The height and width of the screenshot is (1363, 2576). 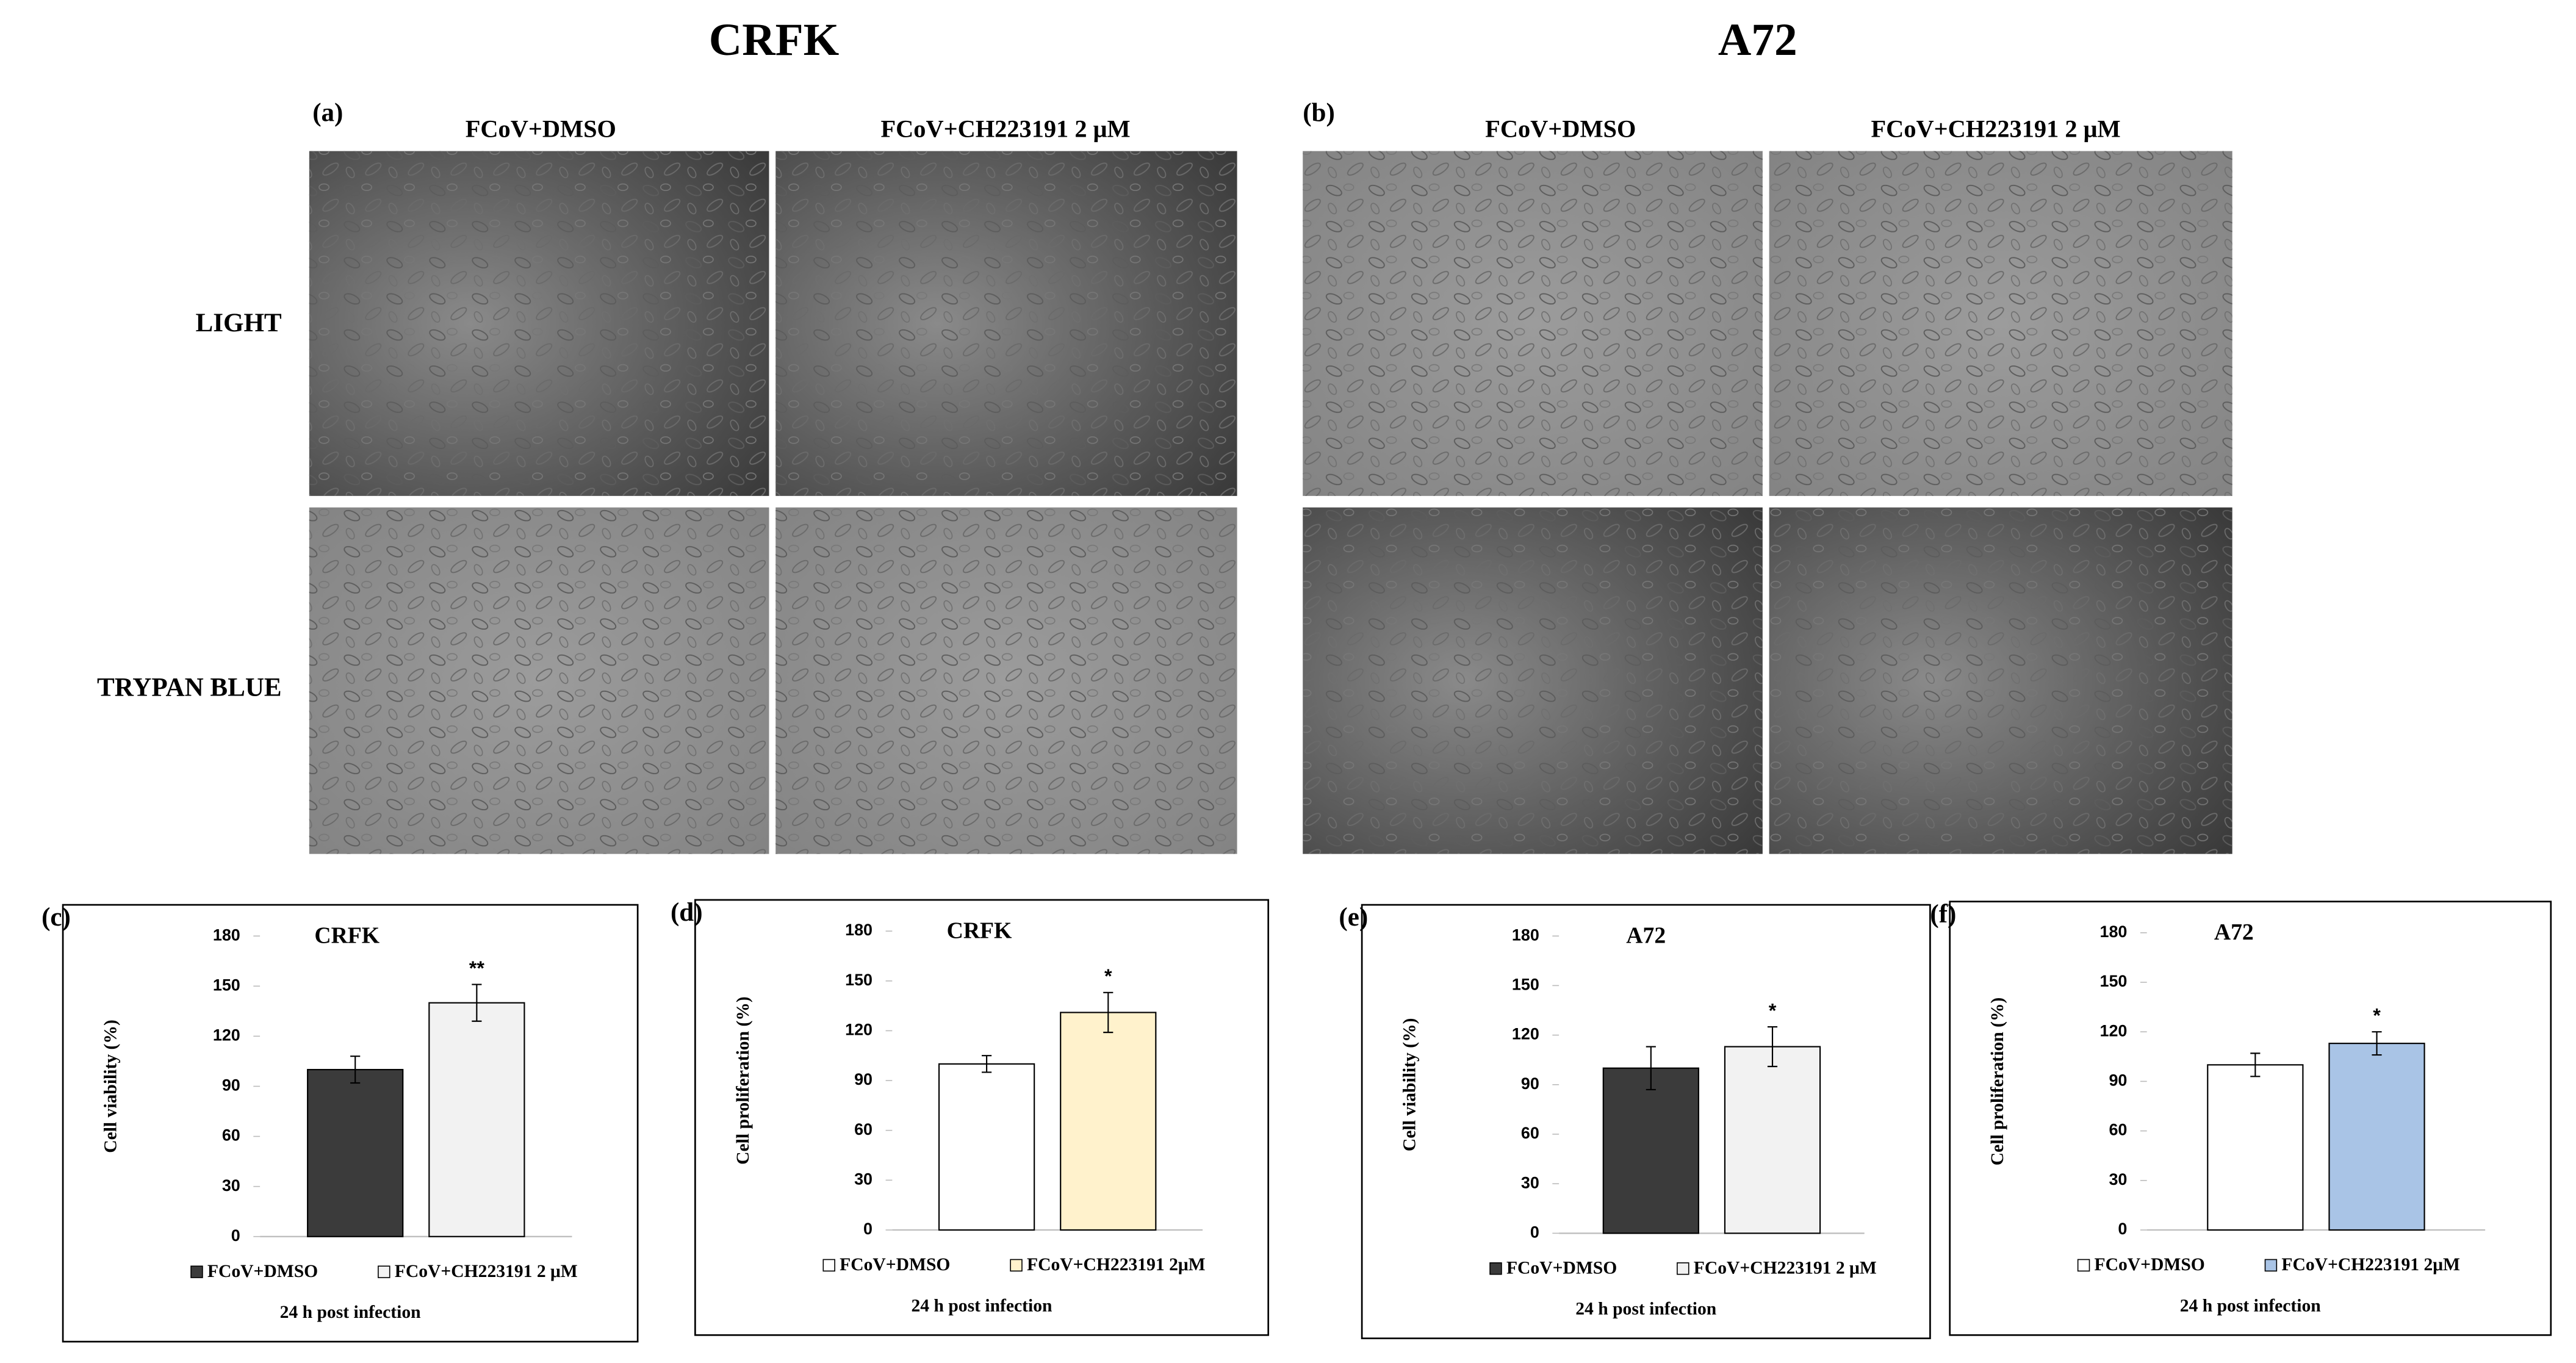 I want to click on panel-label: (f), so click(x=1943, y=915).